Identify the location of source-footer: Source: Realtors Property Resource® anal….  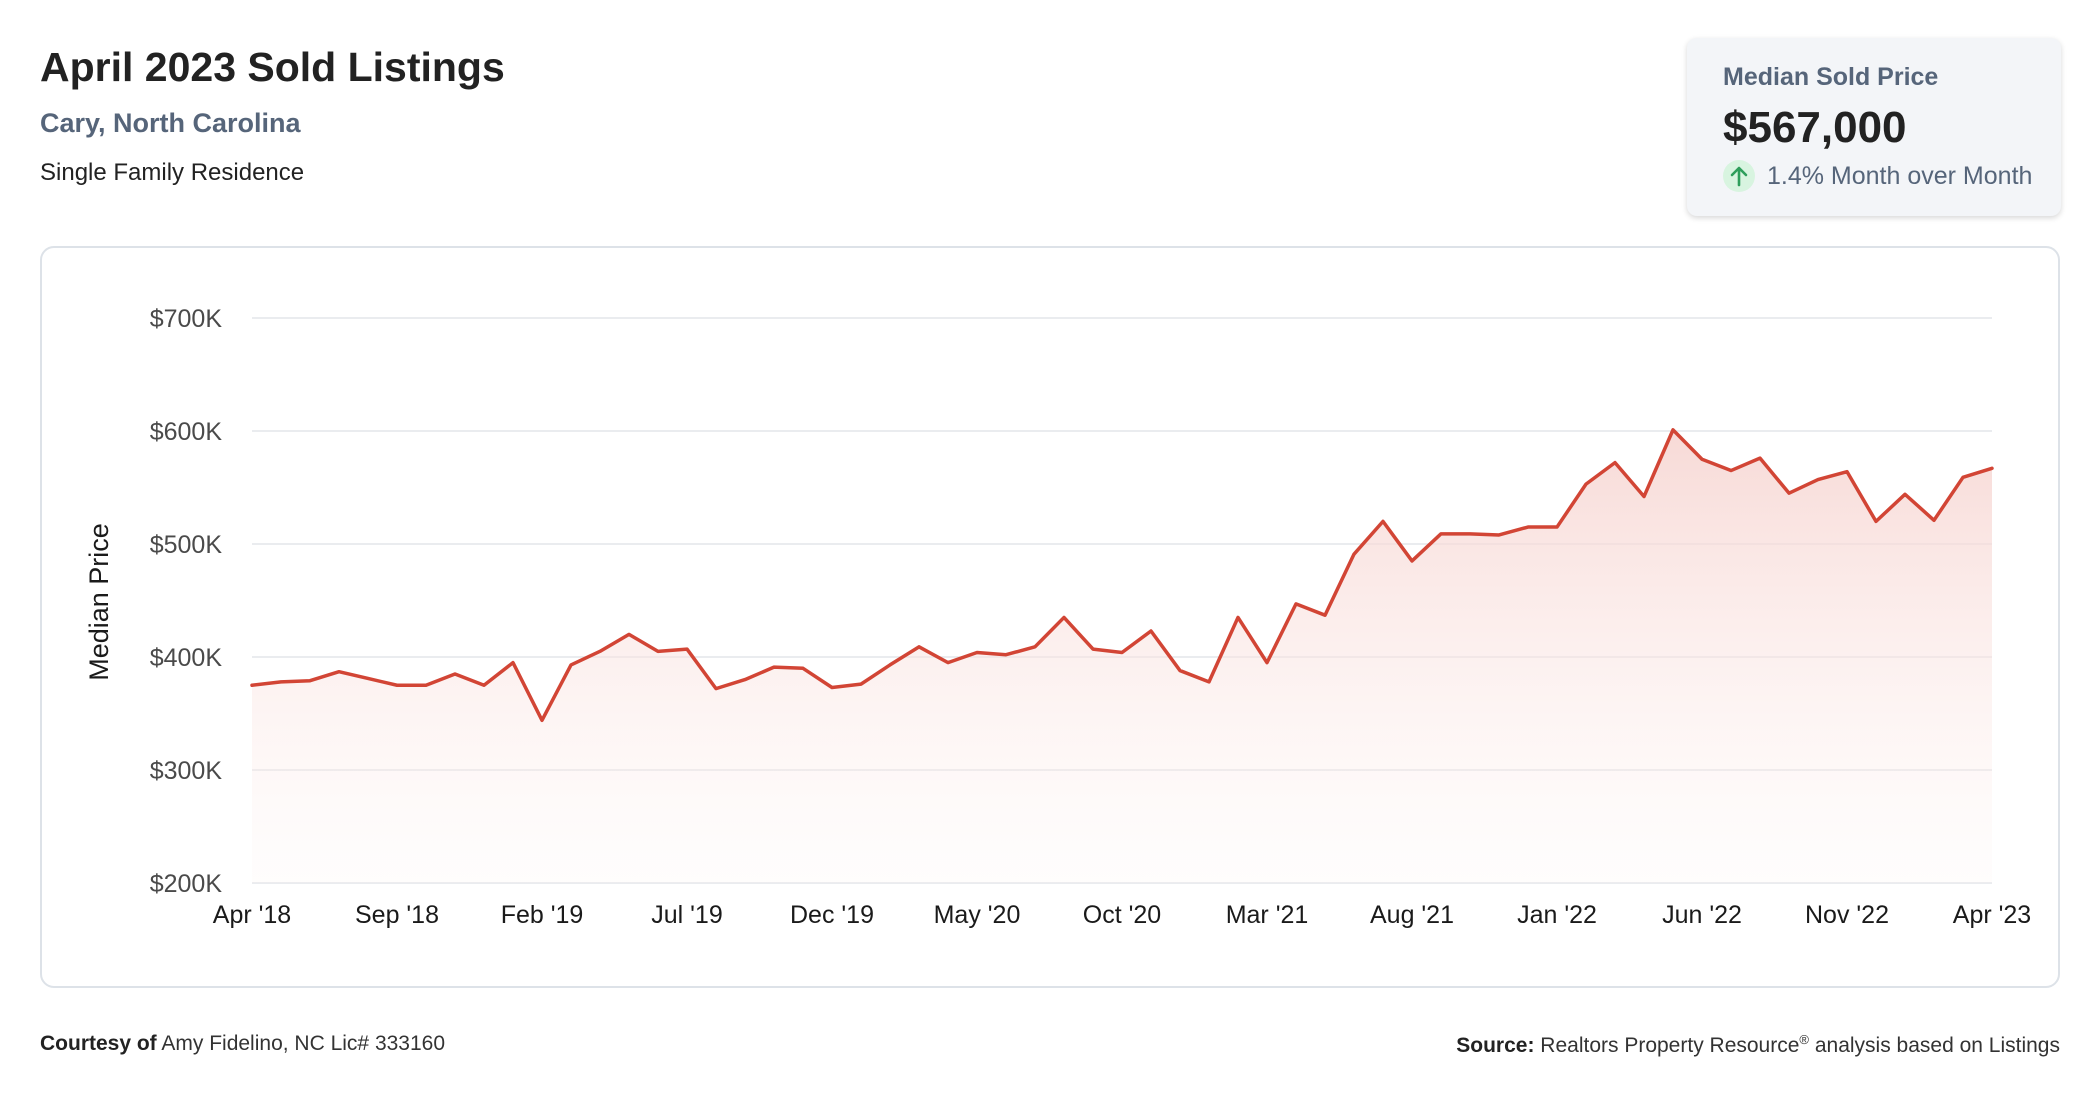
(1758, 1045).